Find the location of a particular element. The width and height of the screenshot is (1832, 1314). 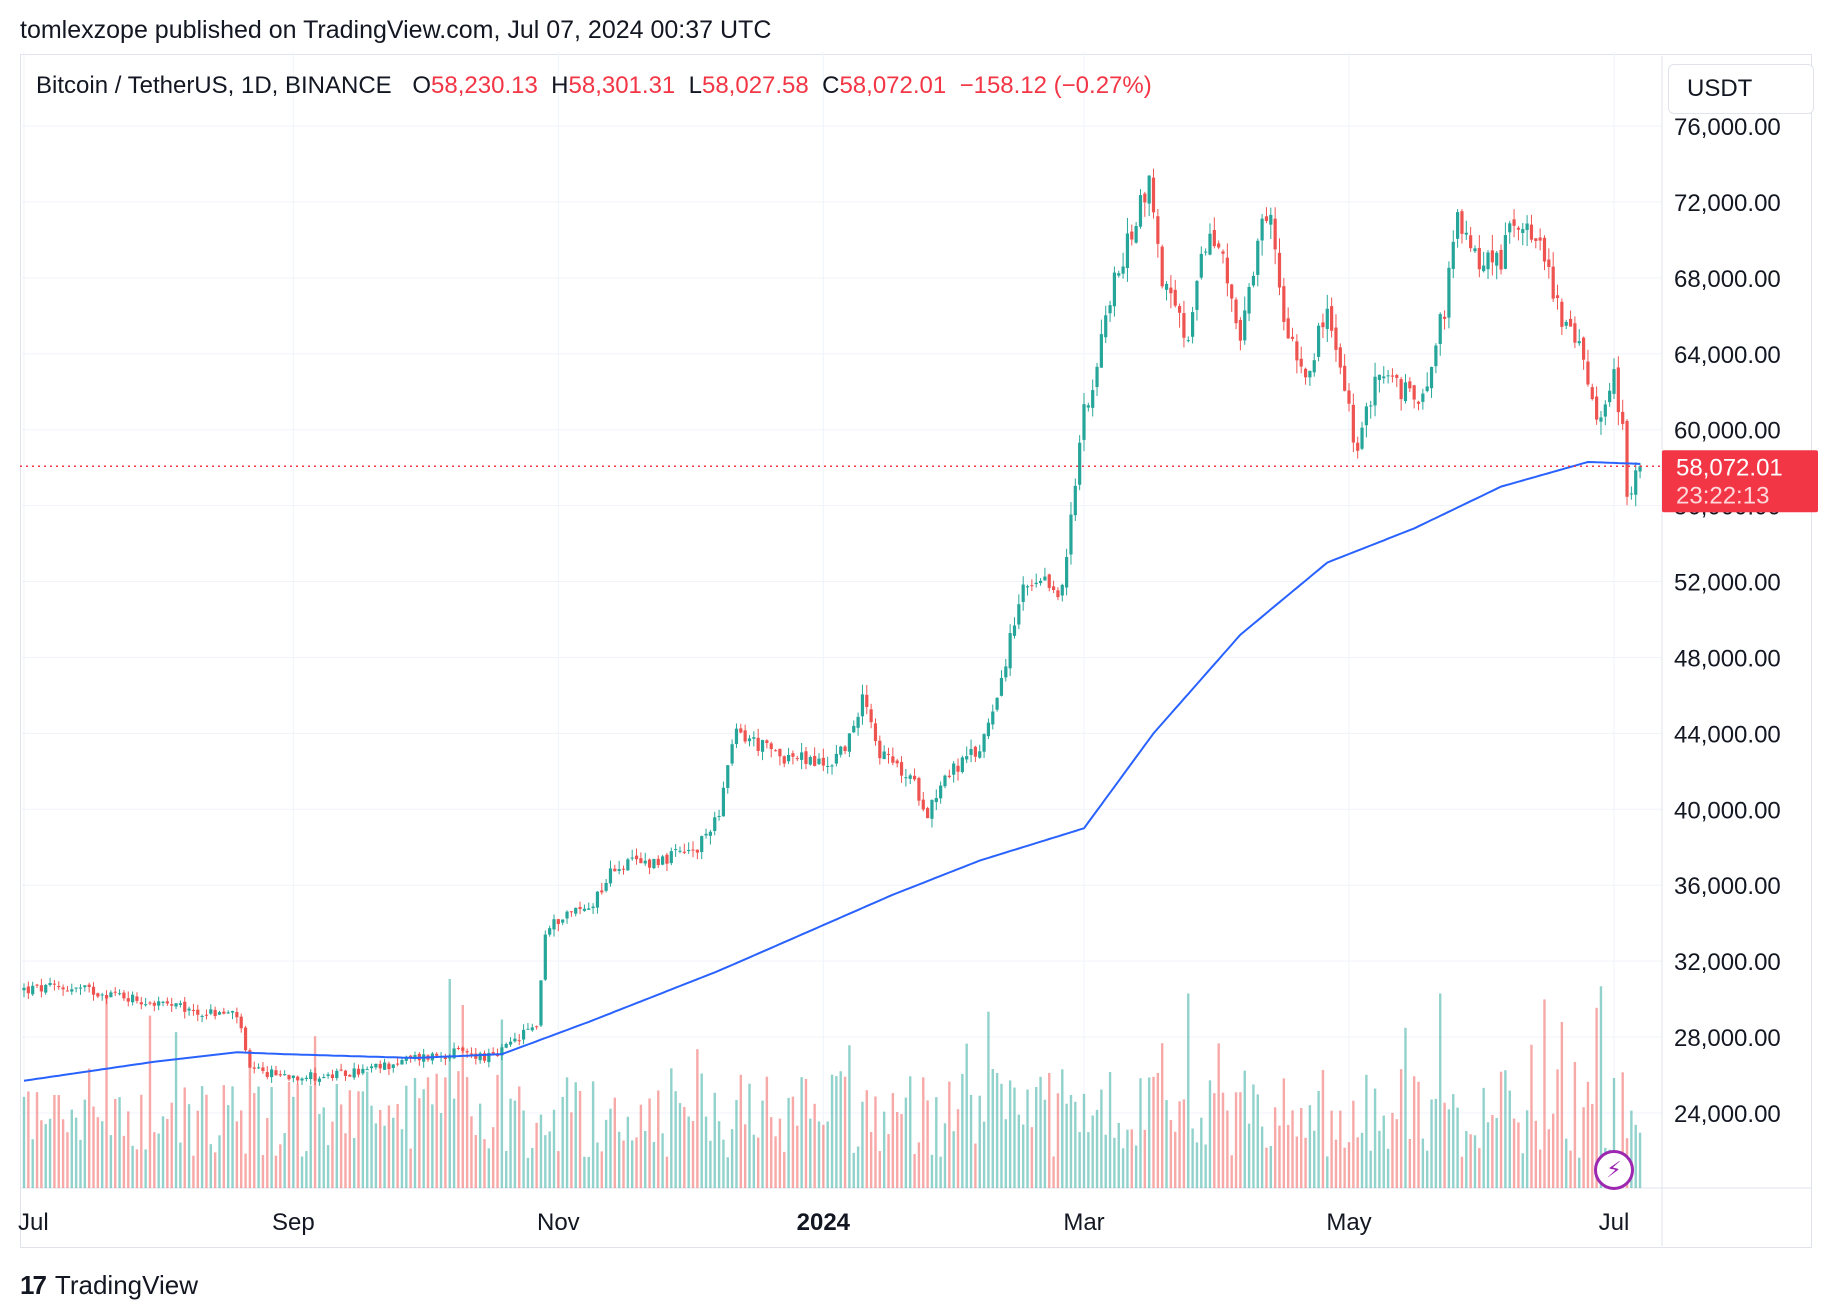

currency-selector: USDT is located at coordinates (1741, 89).